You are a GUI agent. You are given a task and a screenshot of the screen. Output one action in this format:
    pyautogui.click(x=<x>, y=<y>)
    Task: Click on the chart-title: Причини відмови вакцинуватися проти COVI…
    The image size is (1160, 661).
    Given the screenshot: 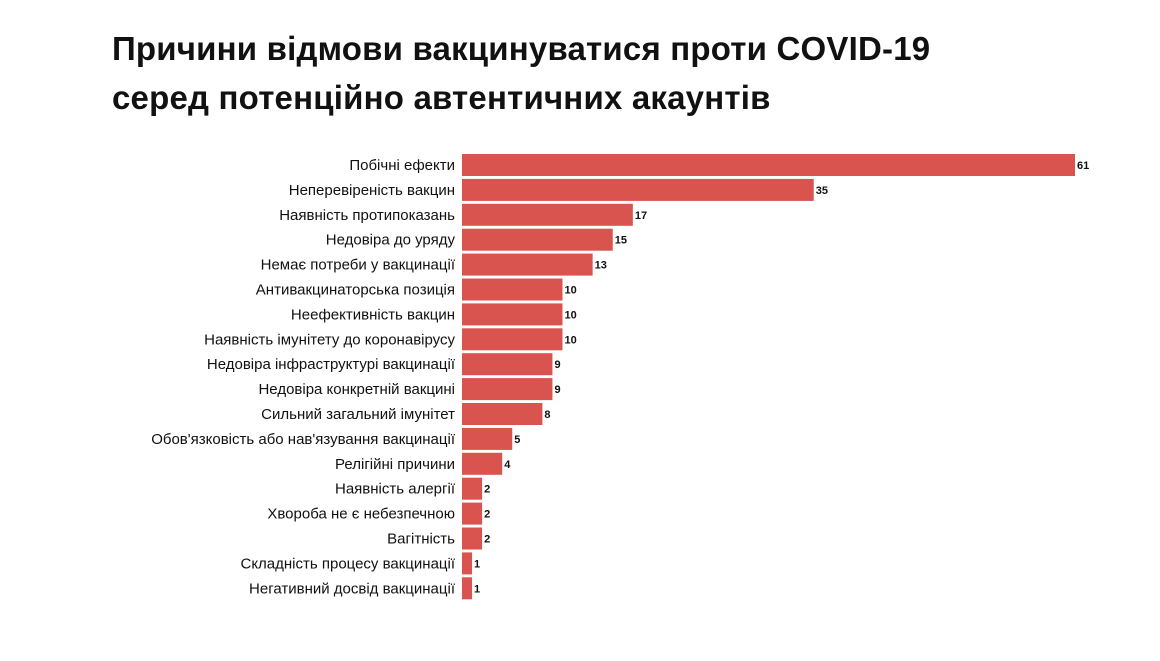 What is the action you would take?
    pyautogui.click(x=521, y=73)
    